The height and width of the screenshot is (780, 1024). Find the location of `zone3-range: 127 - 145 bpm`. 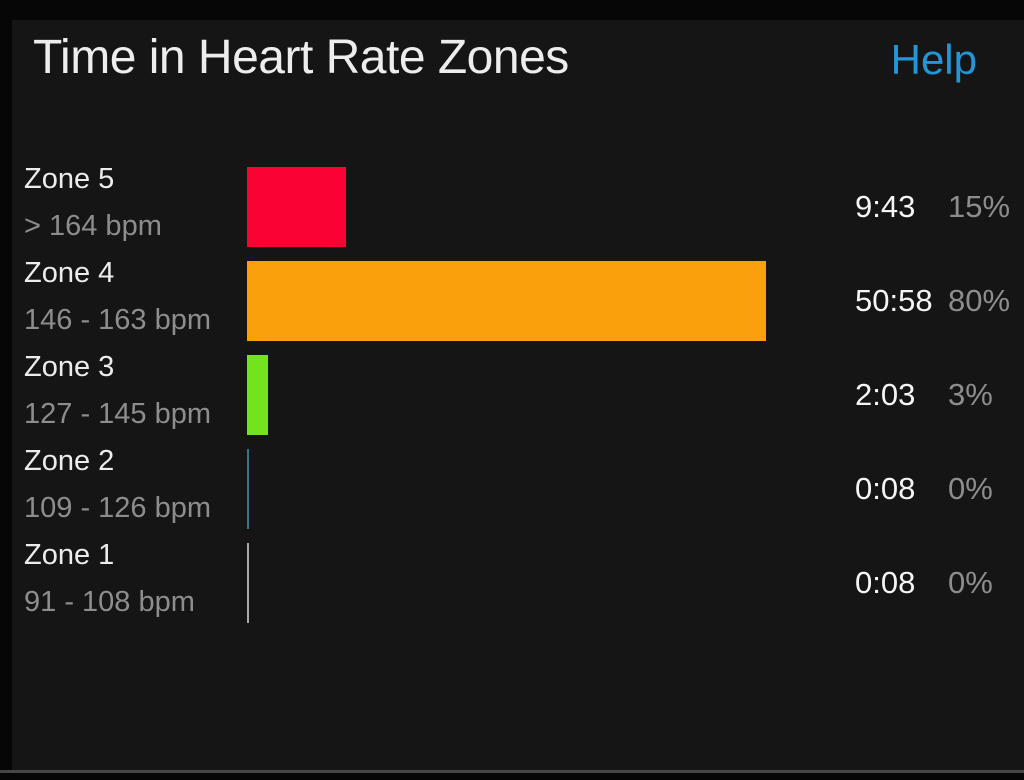

zone3-range: 127 - 145 bpm is located at coordinates (118, 414).